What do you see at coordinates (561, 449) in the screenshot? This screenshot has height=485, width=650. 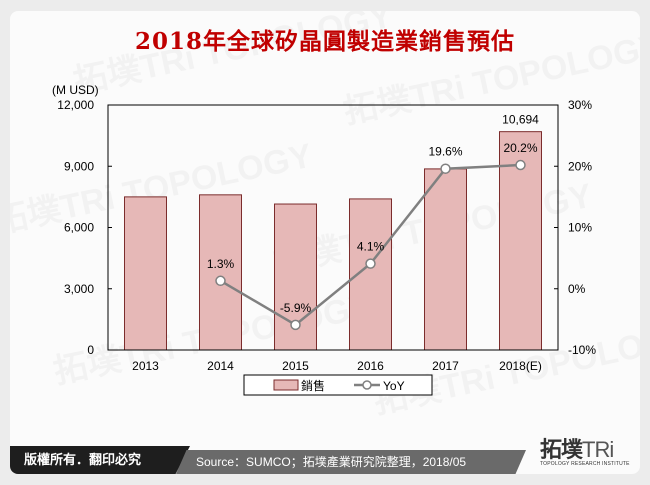 I see `logo-main-text: 拓墣` at bounding box center [561, 449].